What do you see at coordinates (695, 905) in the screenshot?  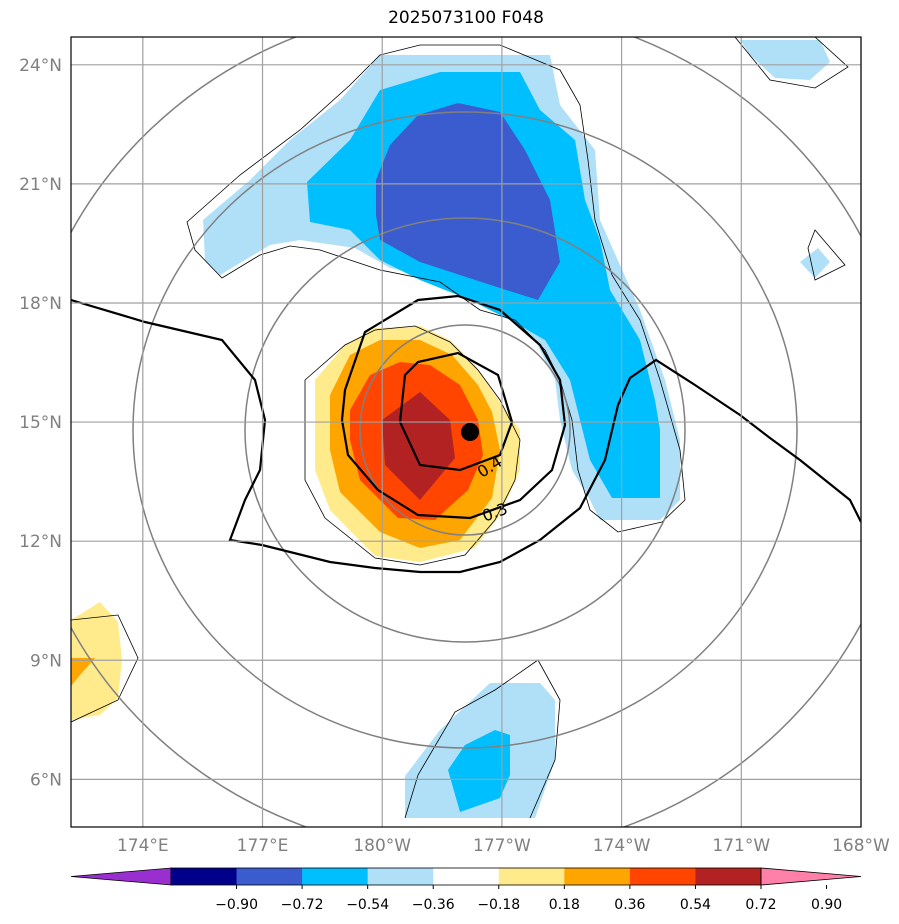 I see `colorbar-tick-label: 0.54` at bounding box center [695, 905].